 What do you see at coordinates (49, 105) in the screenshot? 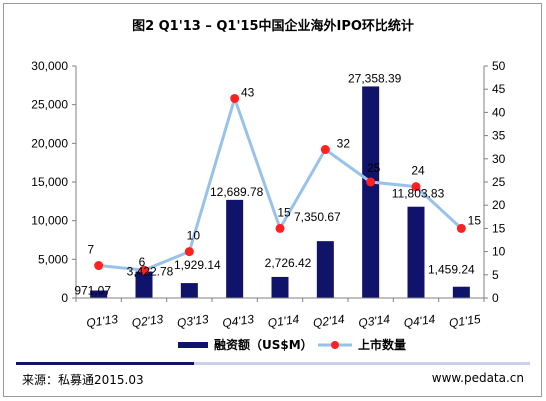
I see `left-tick-label: 25,000` at bounding box center [49, 105].